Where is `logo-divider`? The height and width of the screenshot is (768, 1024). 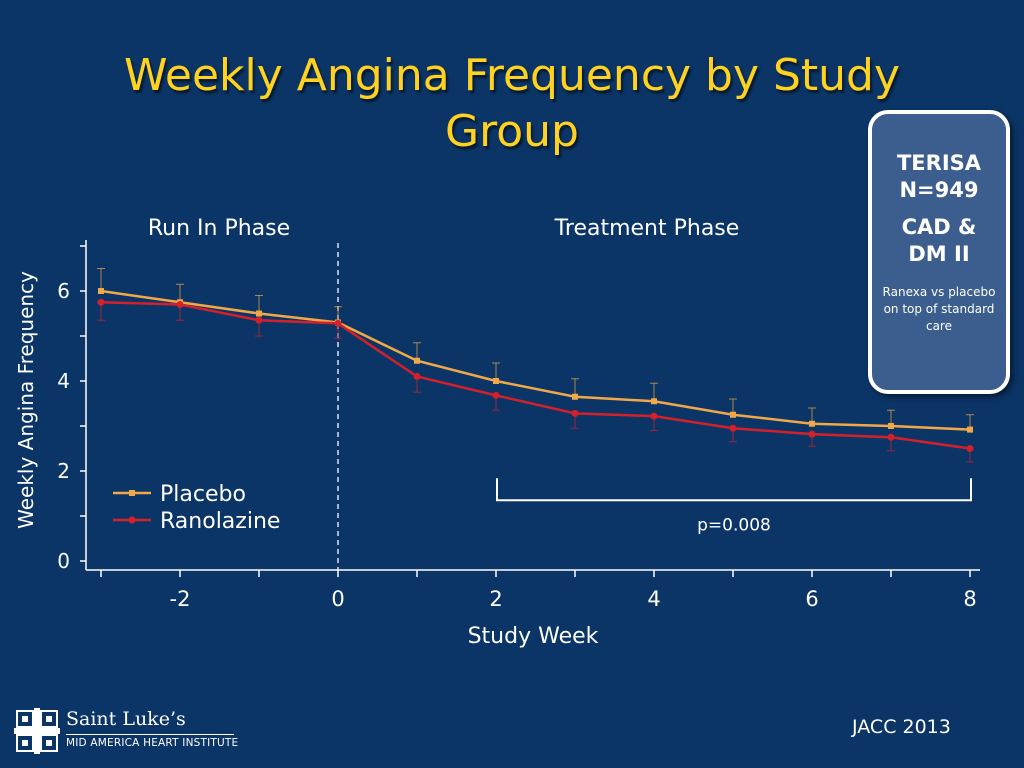
logo-divider is located at coordinates (150, 734).